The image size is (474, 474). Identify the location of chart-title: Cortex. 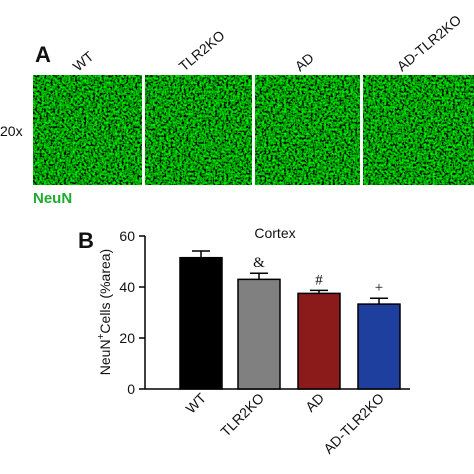
(274, 233).